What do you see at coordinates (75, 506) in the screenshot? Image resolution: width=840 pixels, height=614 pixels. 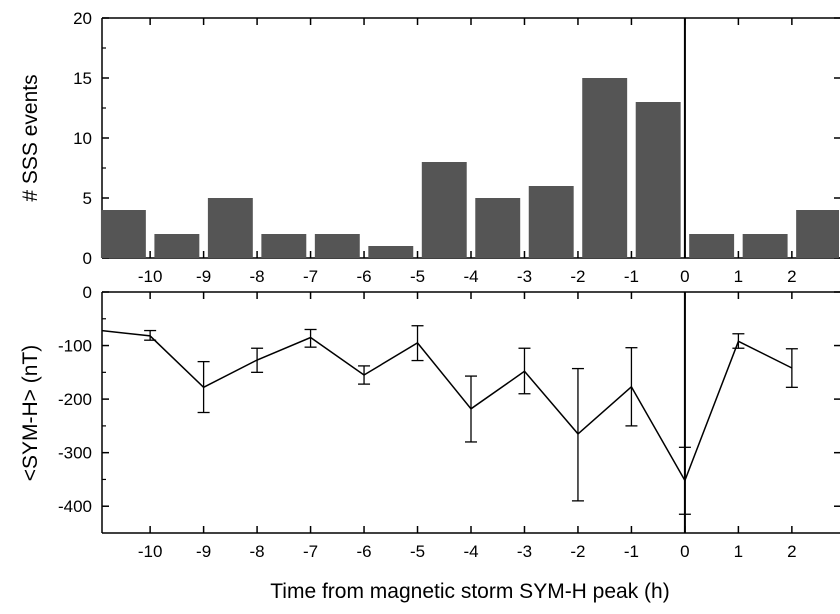 I see `bottom-y-tick-label: -400` at bounding box center [75, 506].